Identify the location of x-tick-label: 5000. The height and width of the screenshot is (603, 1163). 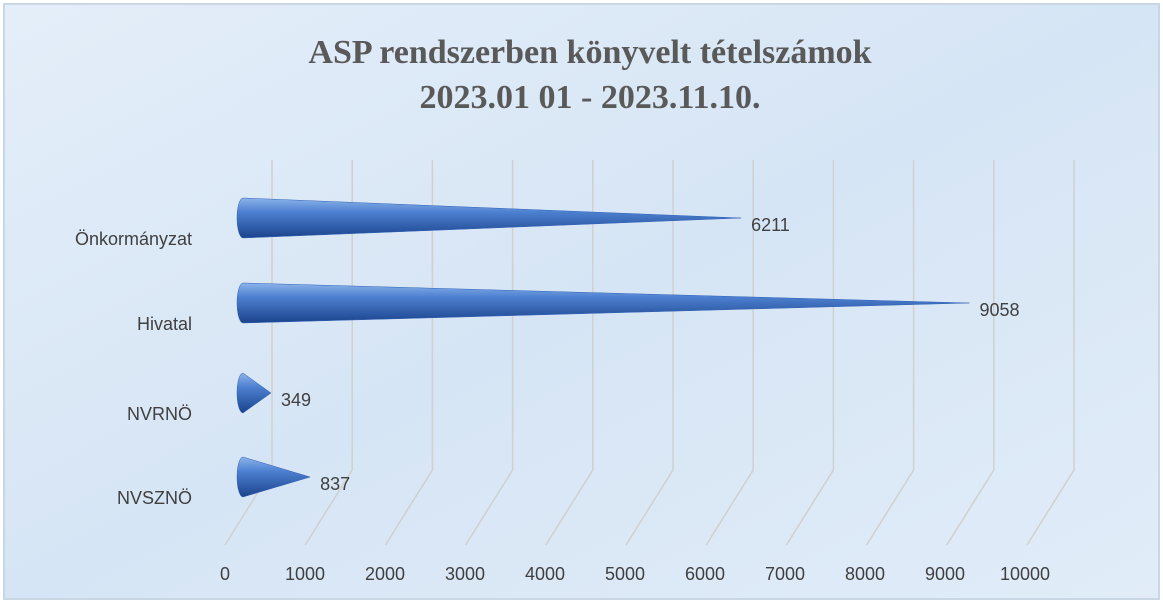
(625, 574).